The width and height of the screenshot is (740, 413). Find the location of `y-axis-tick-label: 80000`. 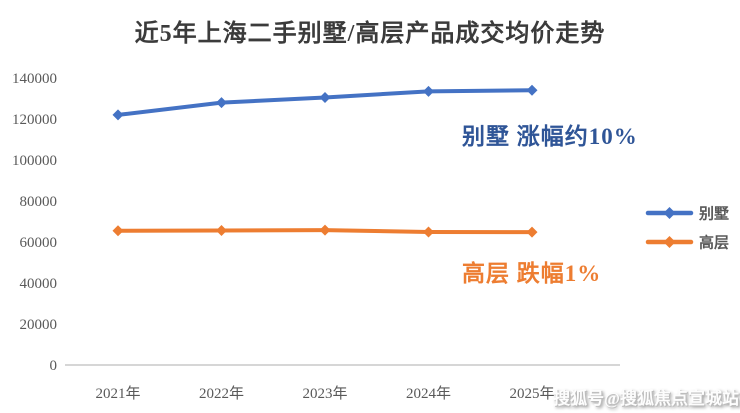

y-axis-tick-label: 80000 is located at coordinates (39, 202).